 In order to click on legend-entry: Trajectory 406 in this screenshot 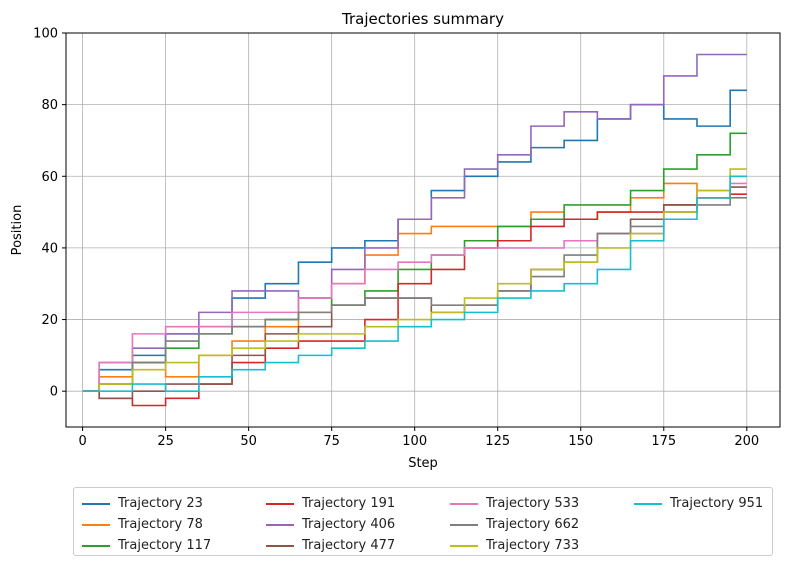, I will do `click(358, 524)`.